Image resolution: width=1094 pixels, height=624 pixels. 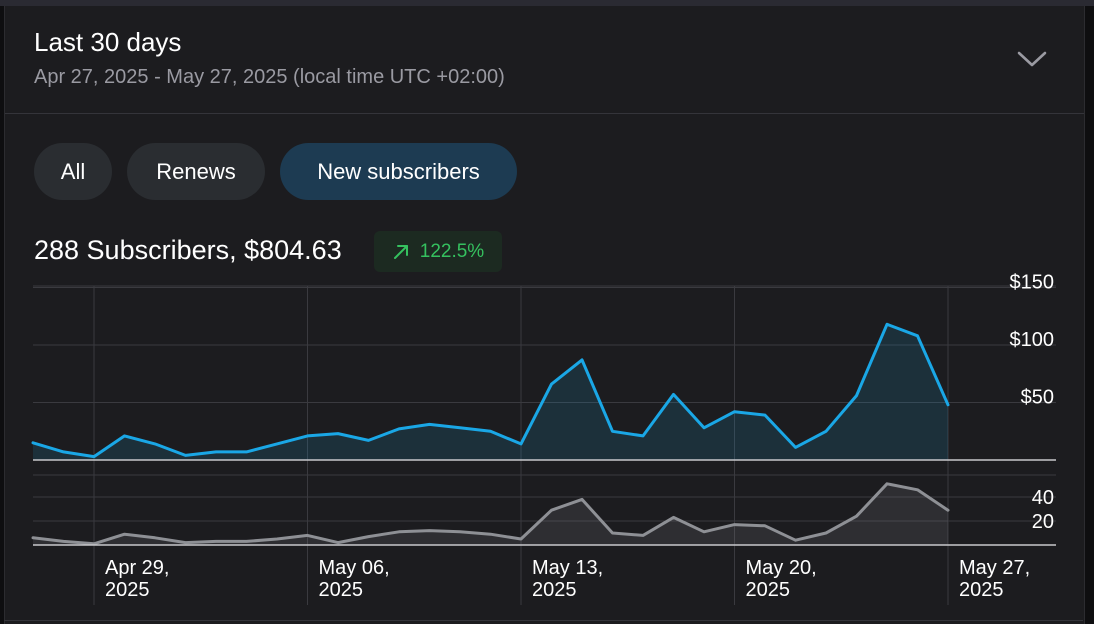 What do you see at coordinates (1043, 522) in the screenshot?
I see `y-tick-label: 20` at bounding box center [1043, 522].